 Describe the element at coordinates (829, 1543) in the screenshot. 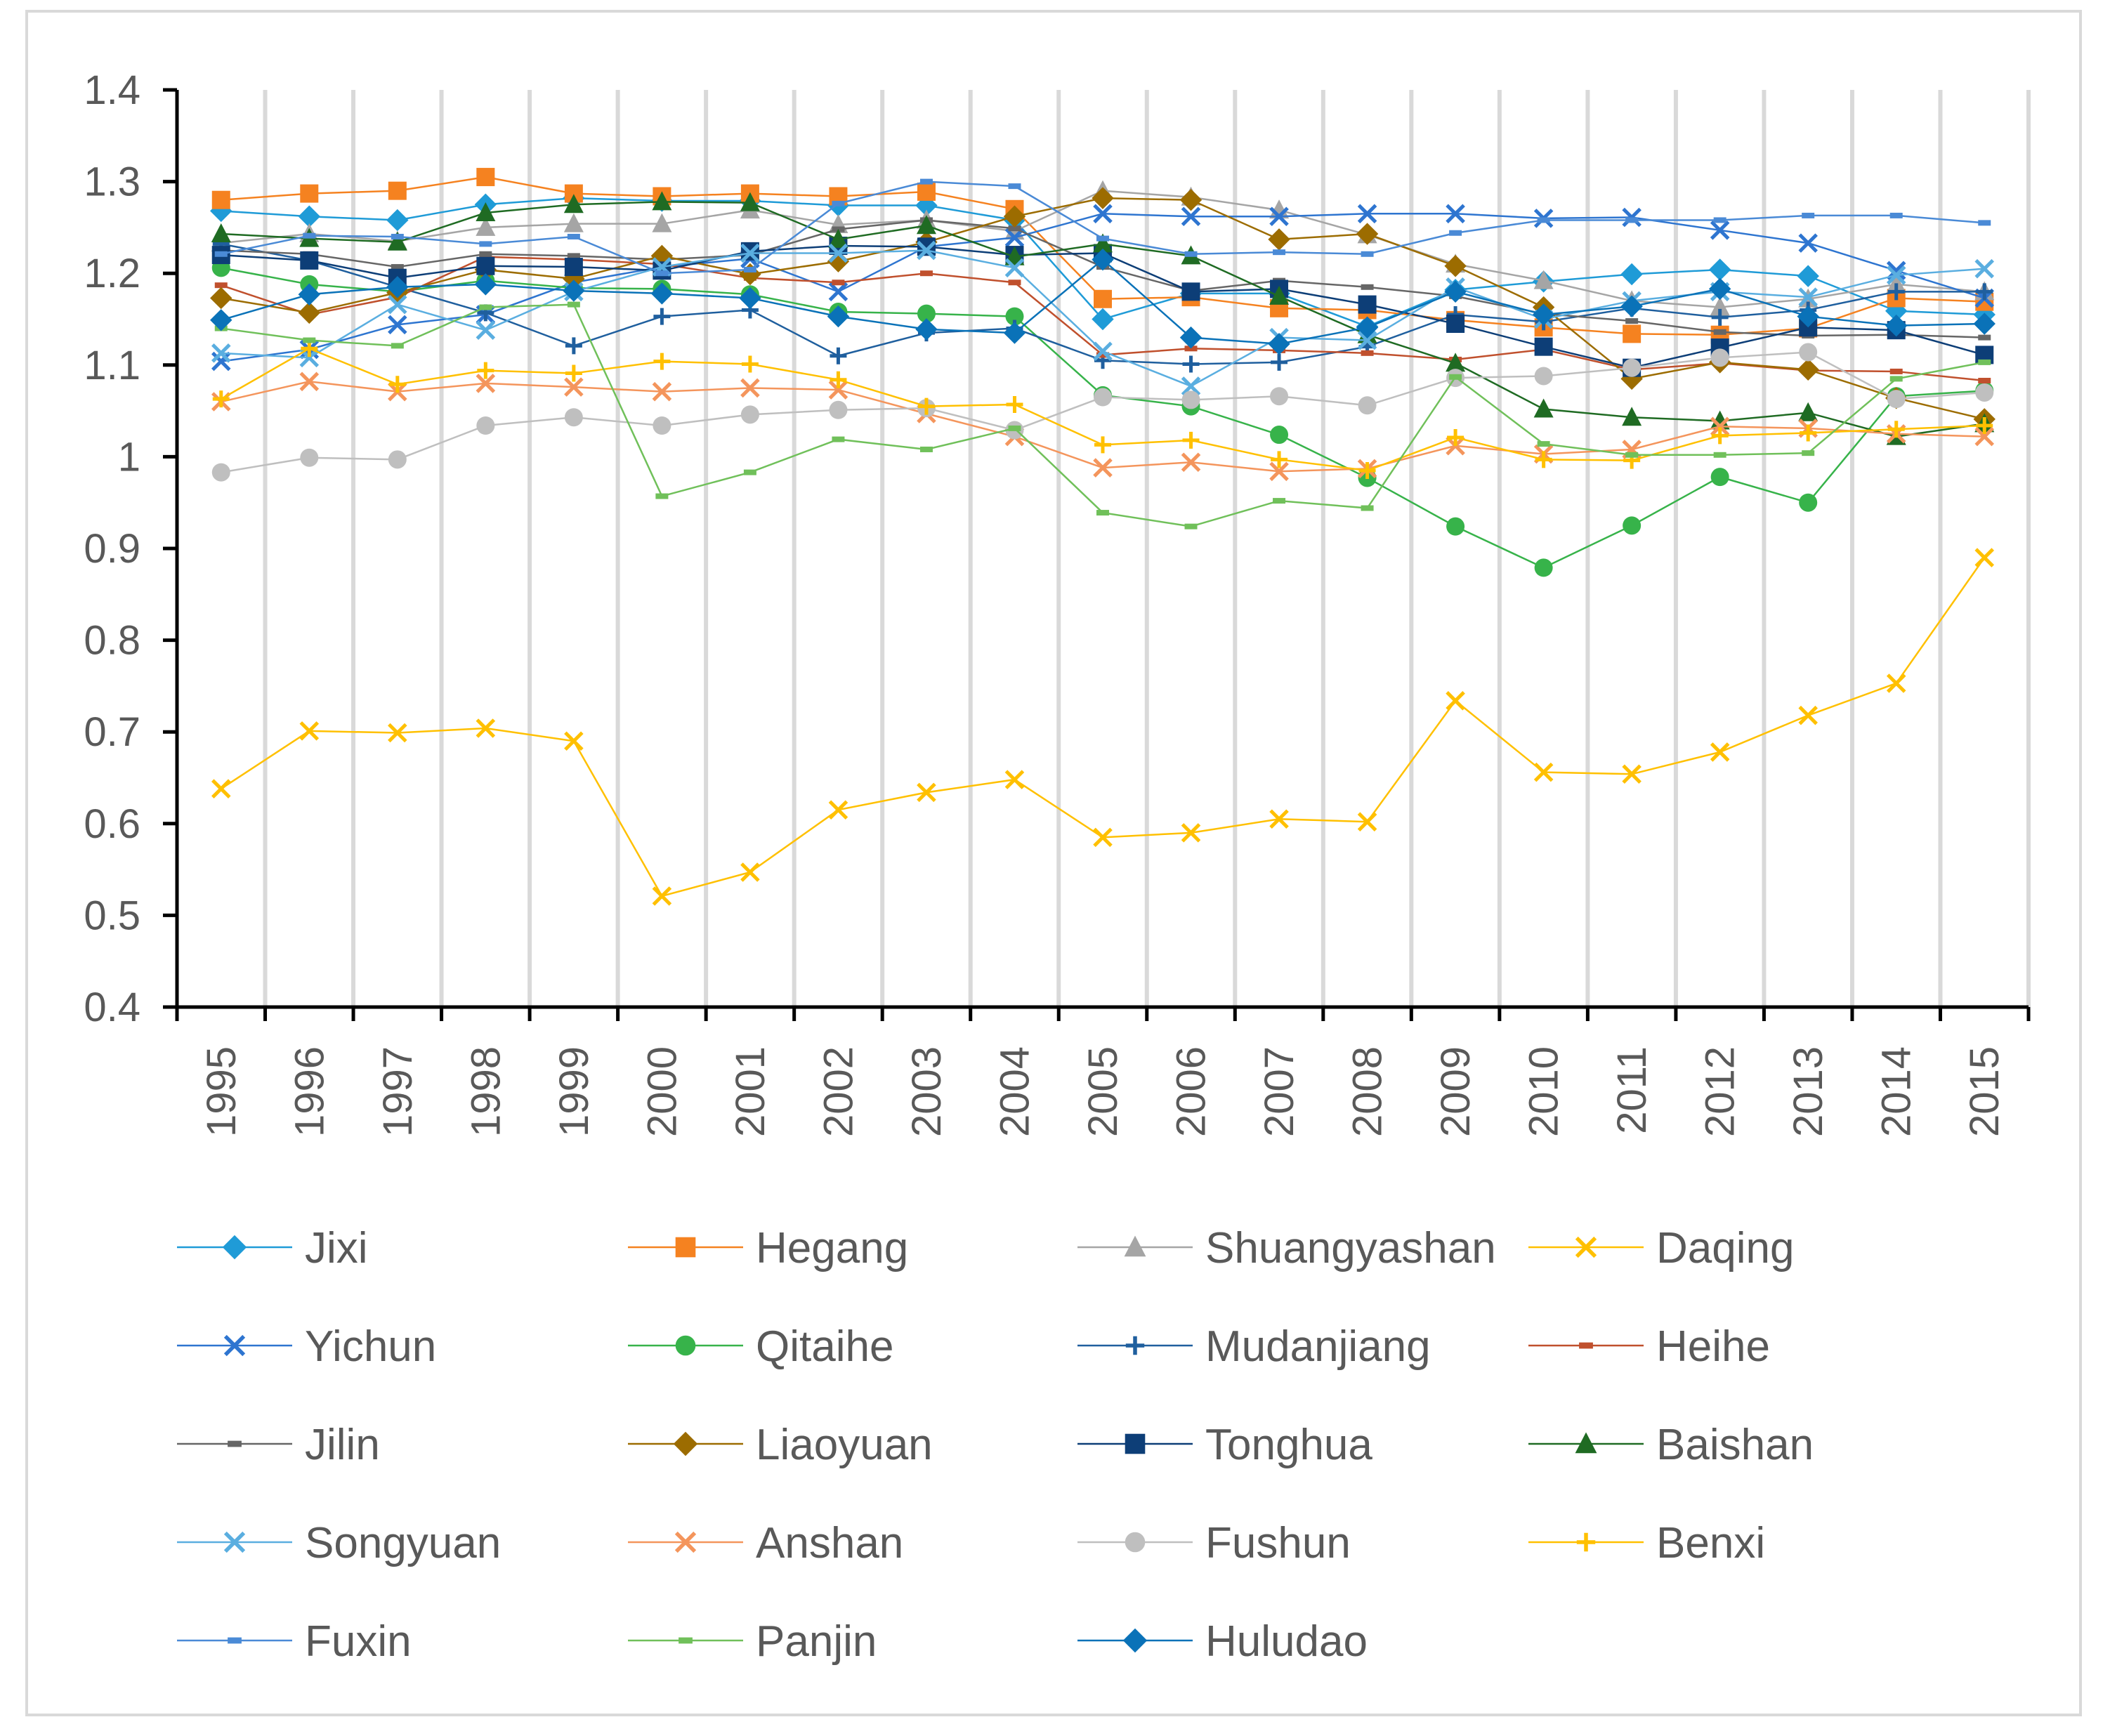

I see `legend-label: Anshan` at that location.